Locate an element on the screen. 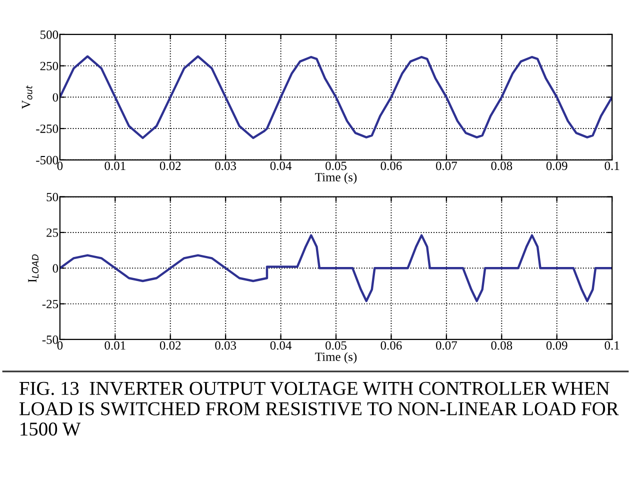 The width and height of the screenshot is (631, 492). y-axis-title: I$_{LOAD}$ is located at coordinates (33, 268).